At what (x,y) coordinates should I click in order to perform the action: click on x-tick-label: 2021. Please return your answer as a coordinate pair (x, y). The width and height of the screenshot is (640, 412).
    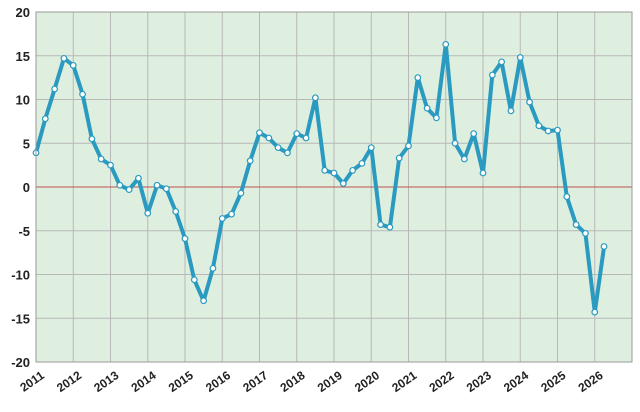
    Looking at the image, I should click on (404, 381).